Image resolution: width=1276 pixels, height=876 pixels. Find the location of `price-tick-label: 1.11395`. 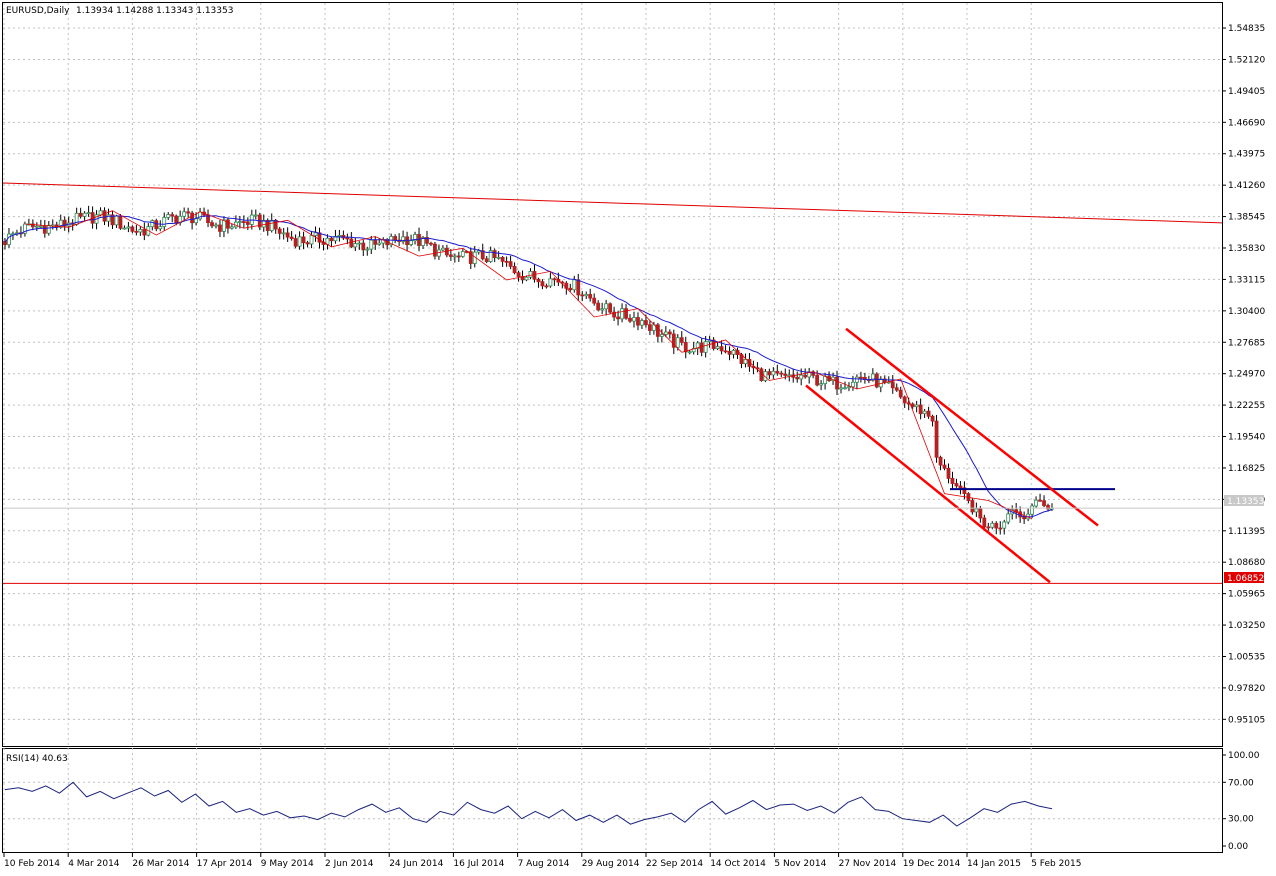

price-tick-label: 1.11395 is located at coordinates (1246, 532).